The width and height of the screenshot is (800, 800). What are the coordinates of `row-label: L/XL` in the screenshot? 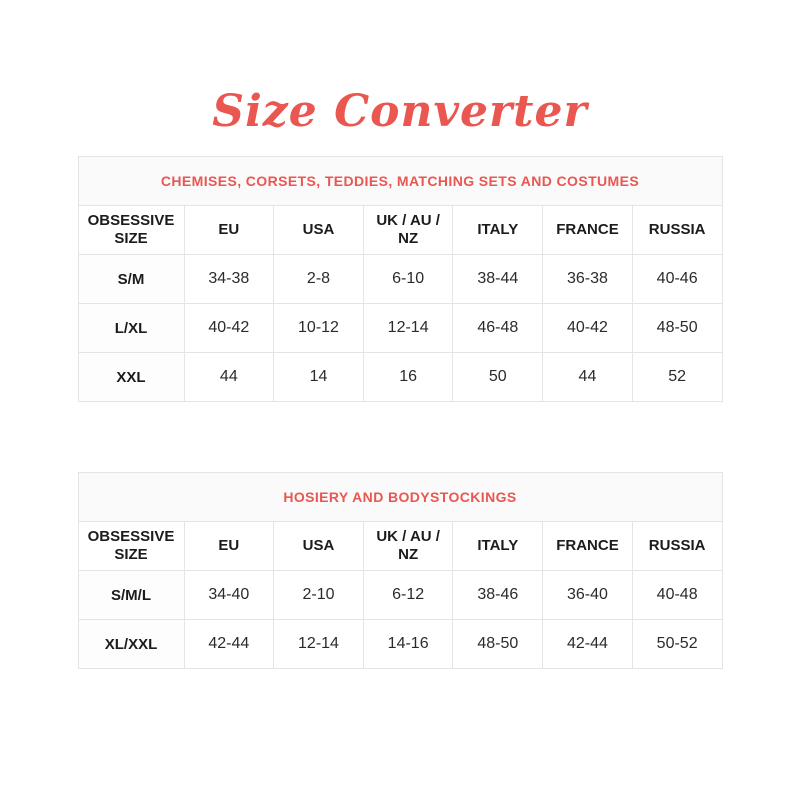 It's located at (131, 328).